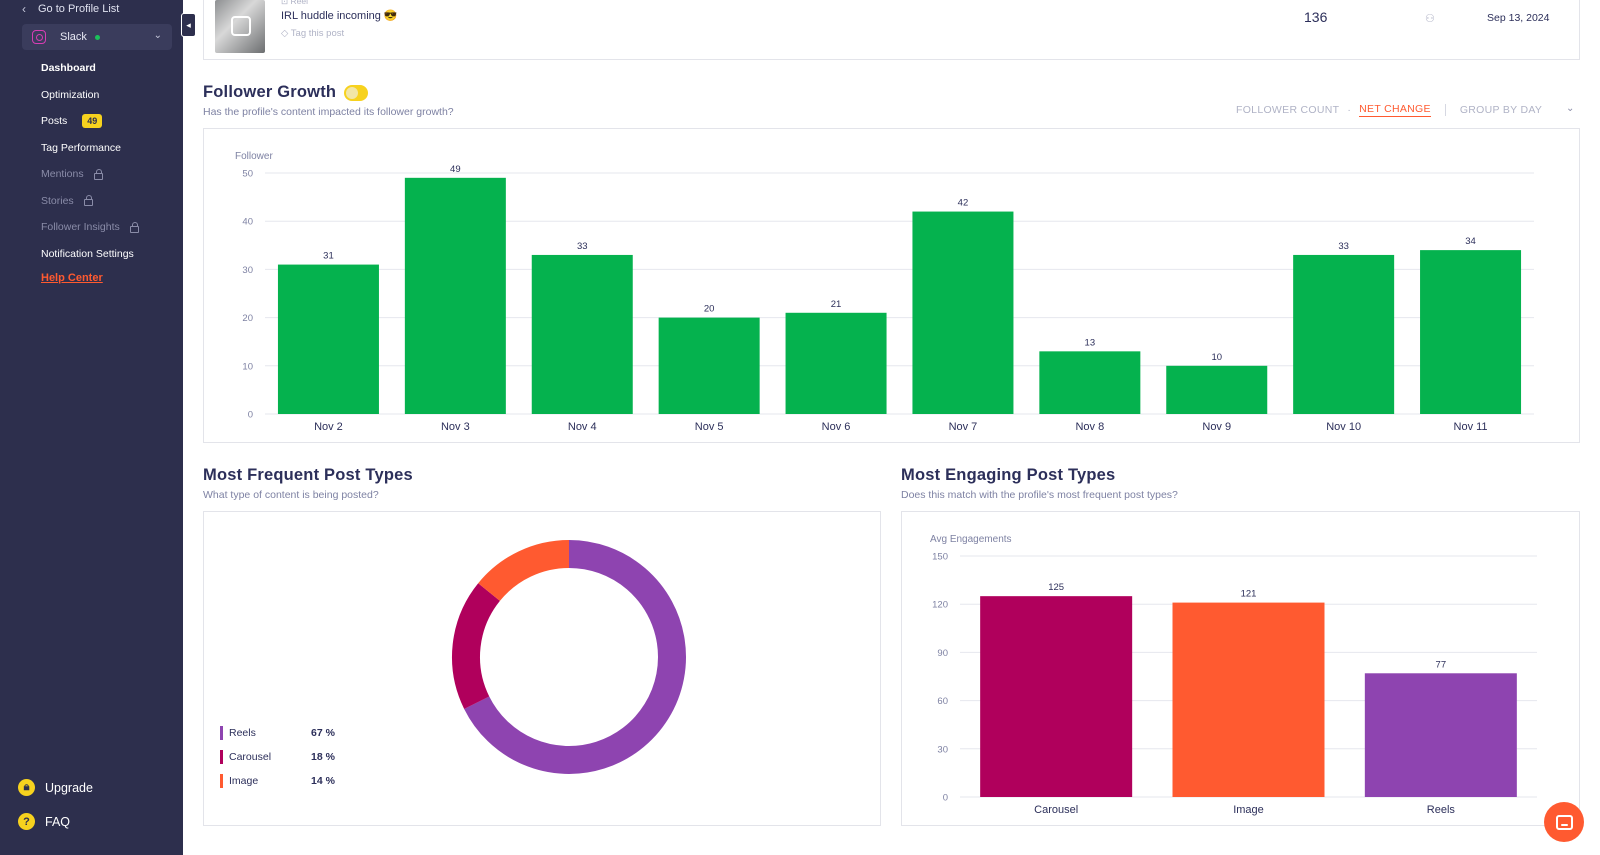  I want to click on go-to-profile-list-link: ‹ Go to Profile List, so click(70, 9).